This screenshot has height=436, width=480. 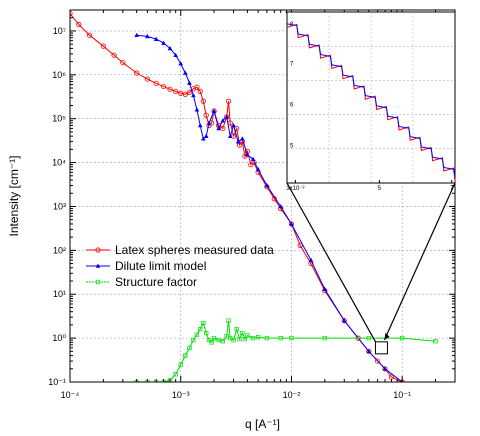 What do you see at coordinates (59, 75) in the screenshot?
I see `y-tick-label: 10⁶` at bounding box center [59, 75].